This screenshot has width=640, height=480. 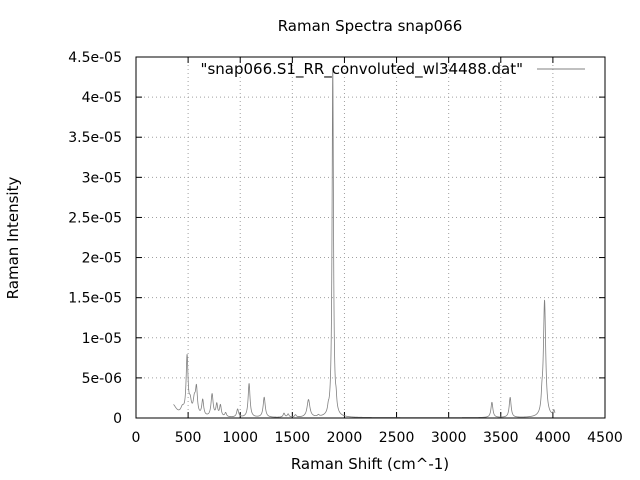 I want to click on y-axis-title: Raman Intensity, so click(x=13, y=238).